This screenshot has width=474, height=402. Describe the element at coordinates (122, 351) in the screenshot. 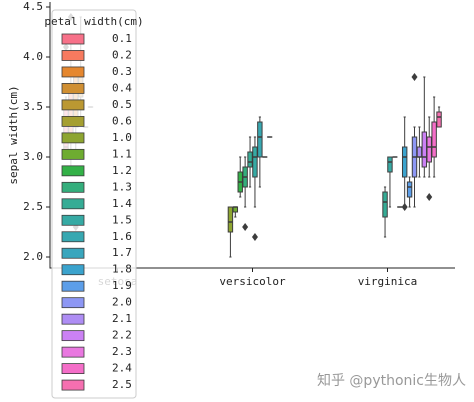

I see `legend-label: 2.3` at that location.